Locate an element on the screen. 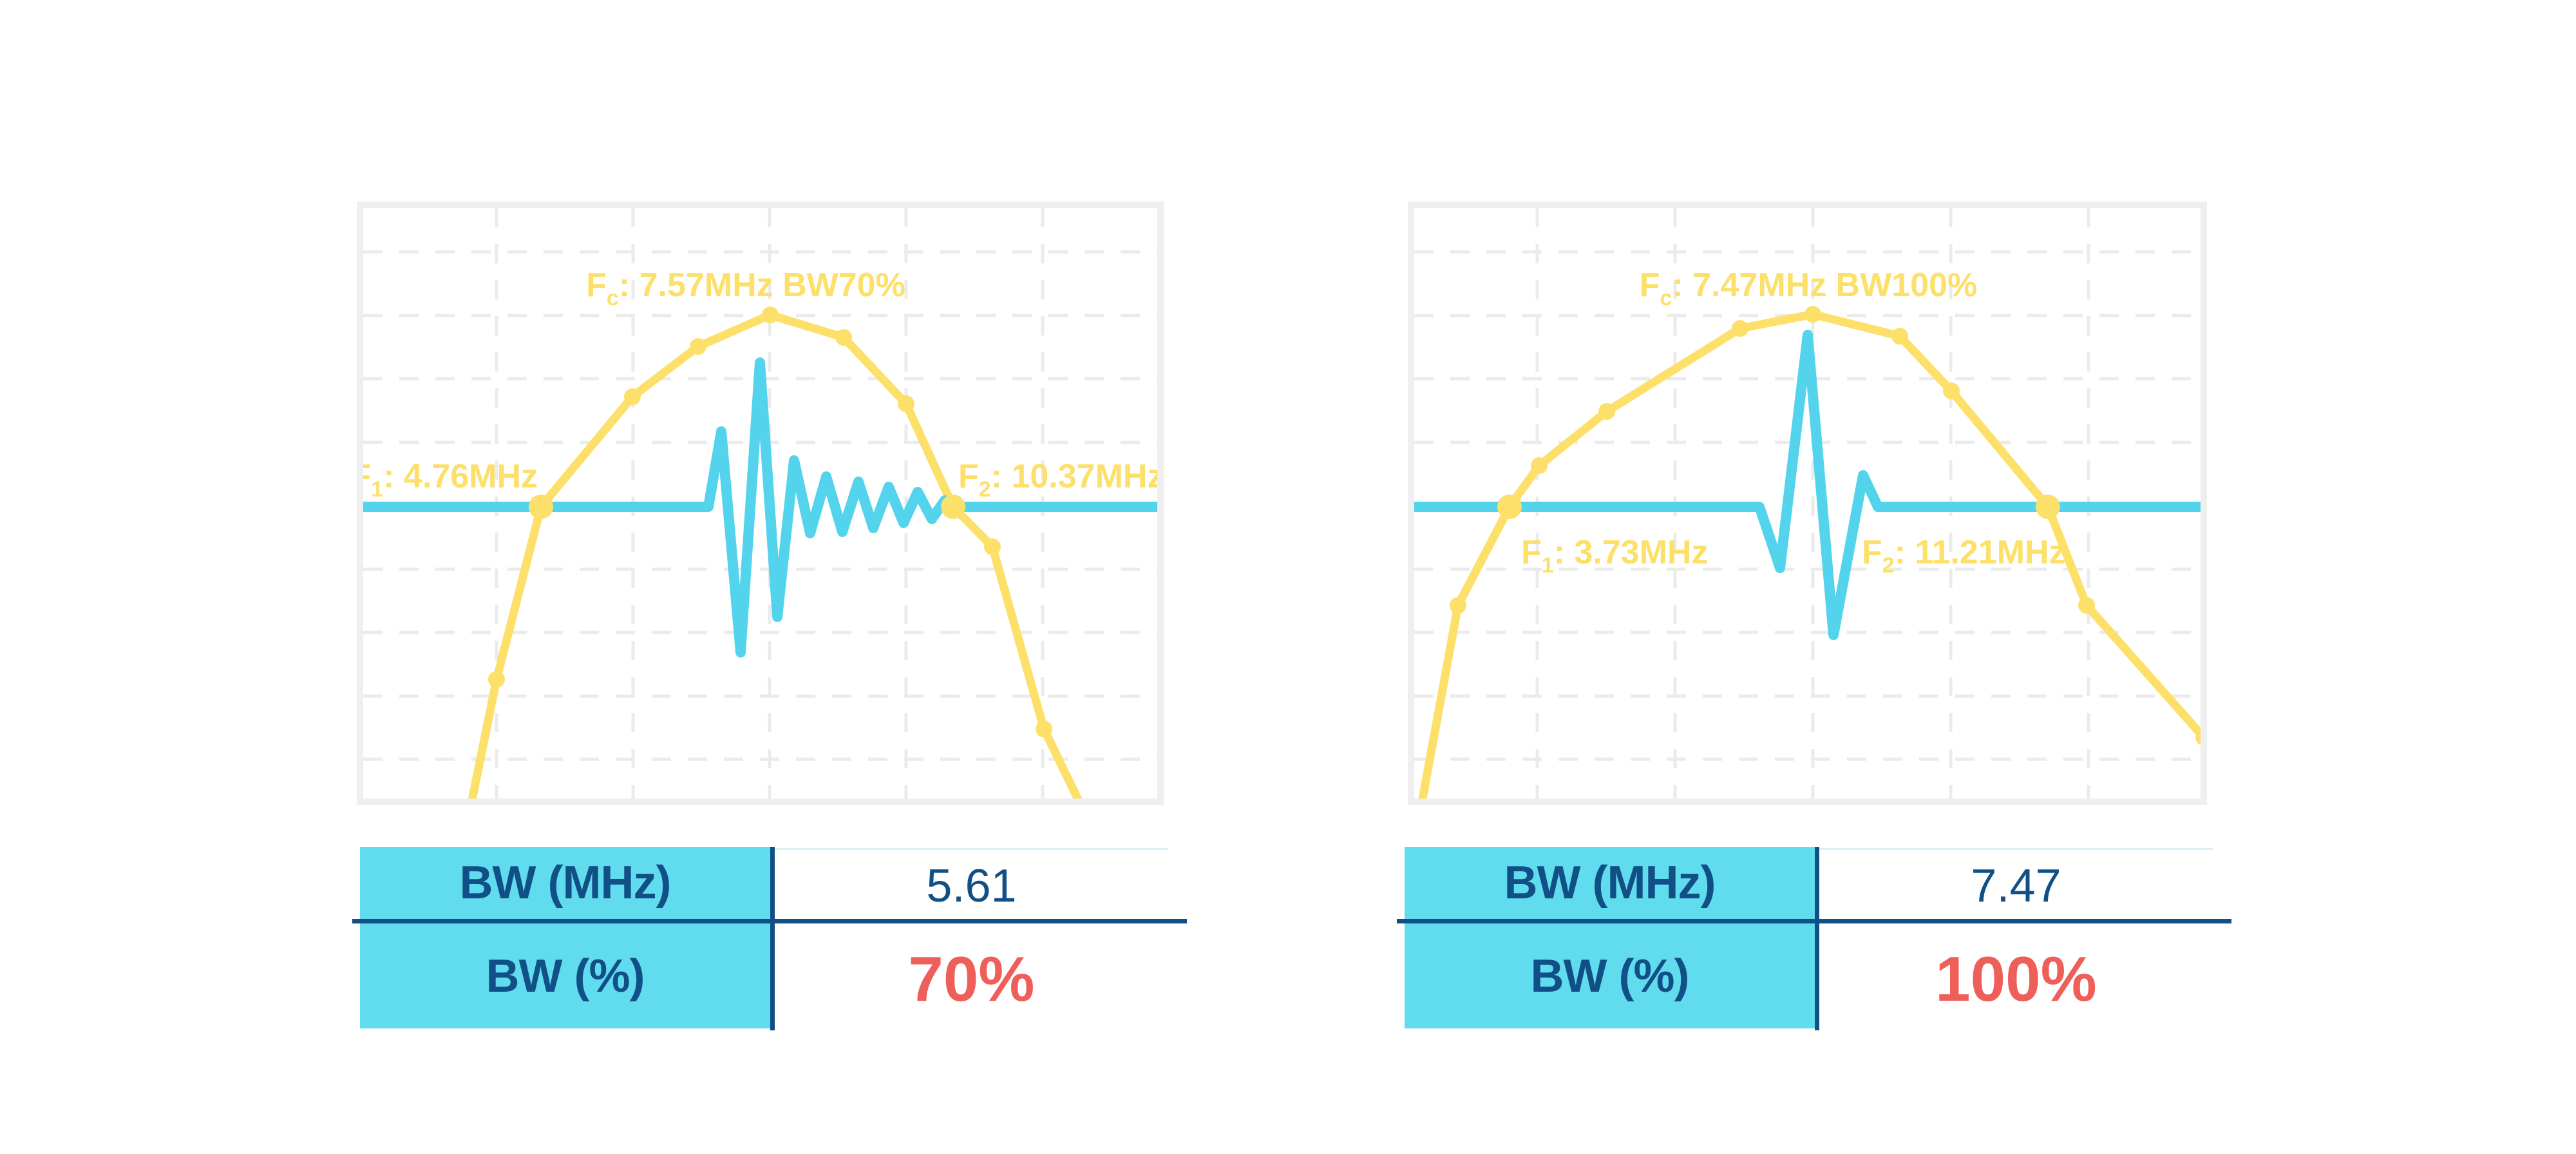  right-spectrum-markers is located at coordinates (1826, 525).